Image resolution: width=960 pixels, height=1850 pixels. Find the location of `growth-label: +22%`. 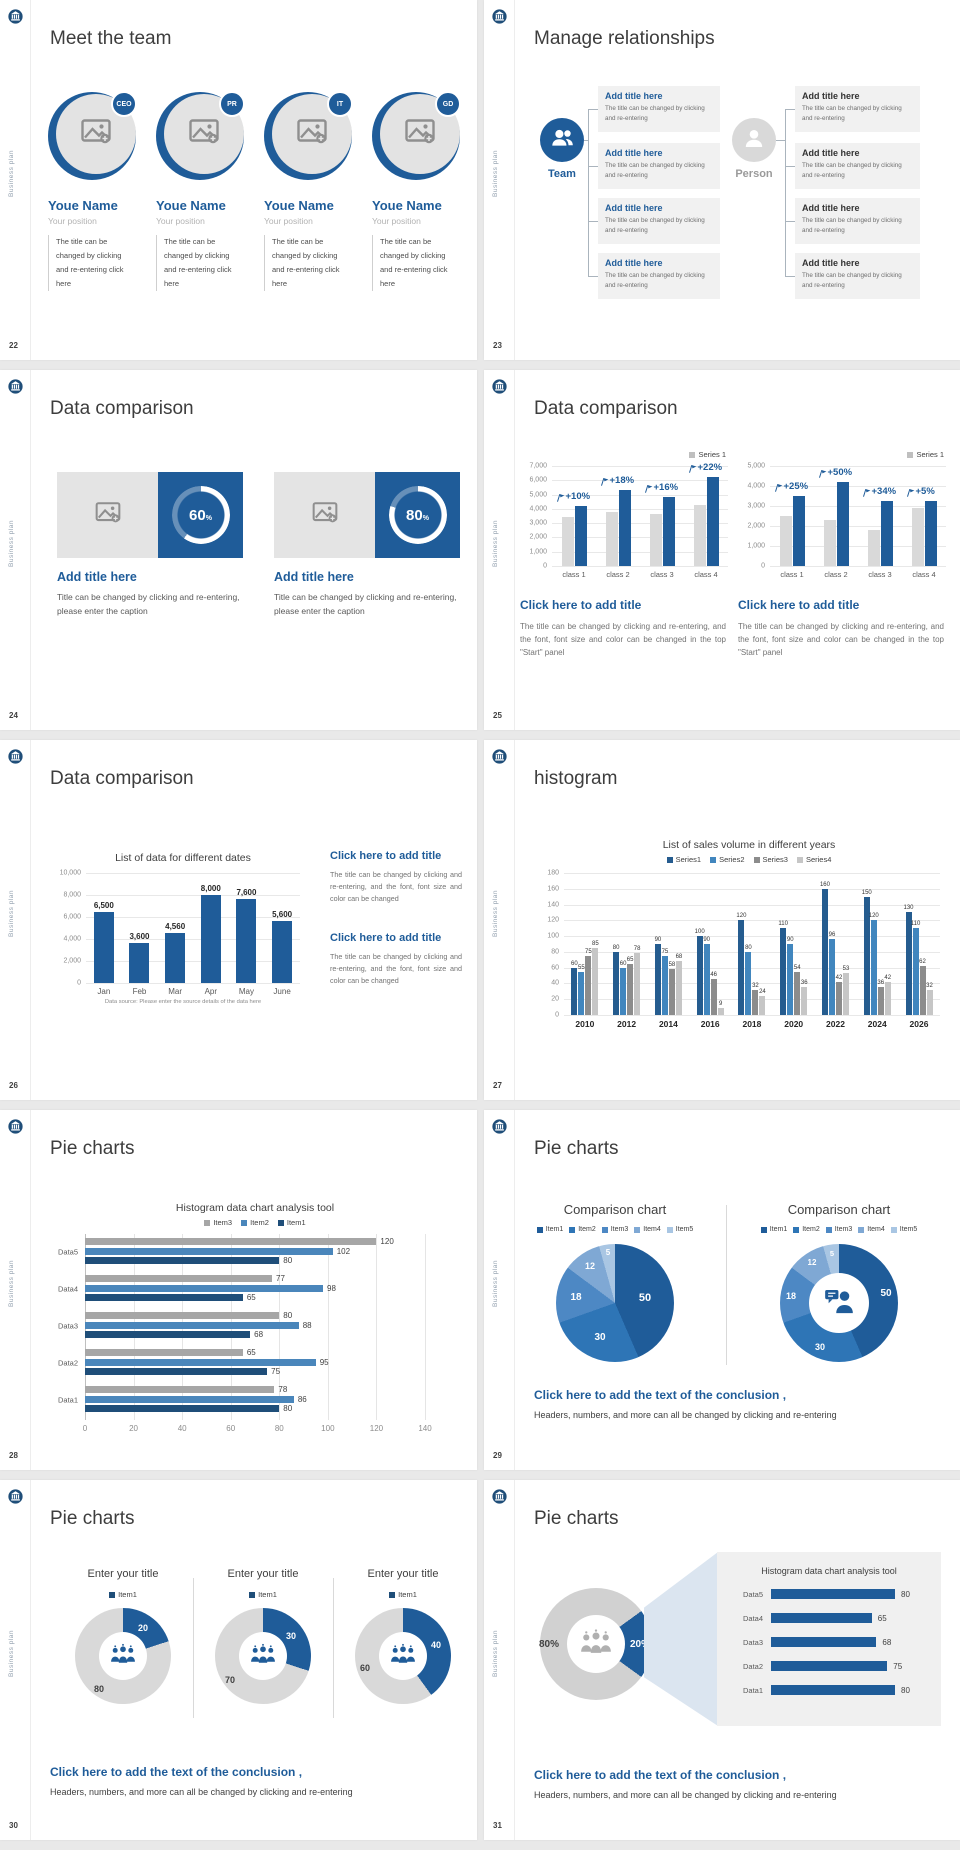

growth-label: +22% is located at coordinates (705, 467).